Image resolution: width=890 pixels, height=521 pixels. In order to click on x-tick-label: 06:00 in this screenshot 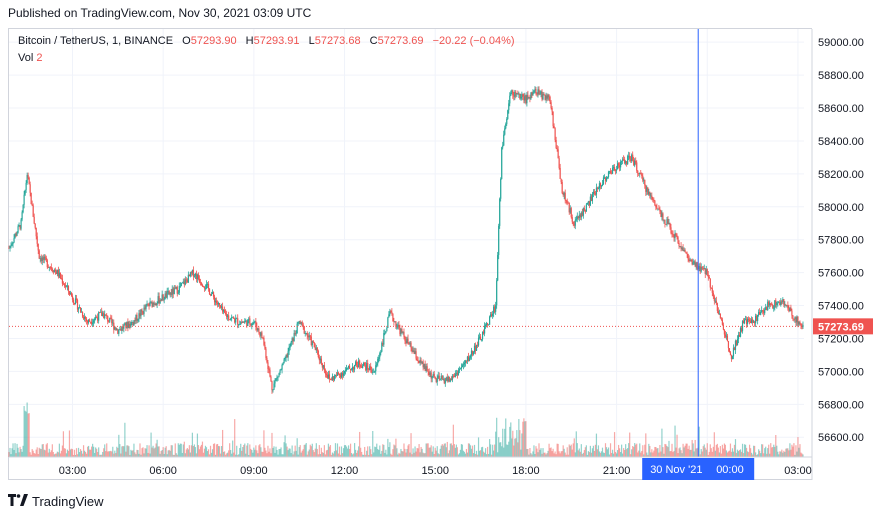, I will do `click(163, 471)`.